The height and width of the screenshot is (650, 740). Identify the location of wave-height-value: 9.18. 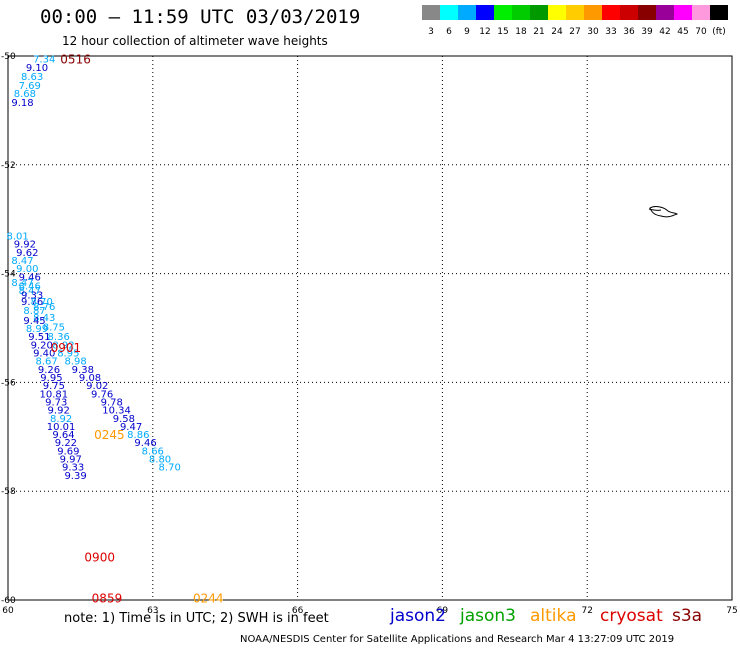
(22, 103).